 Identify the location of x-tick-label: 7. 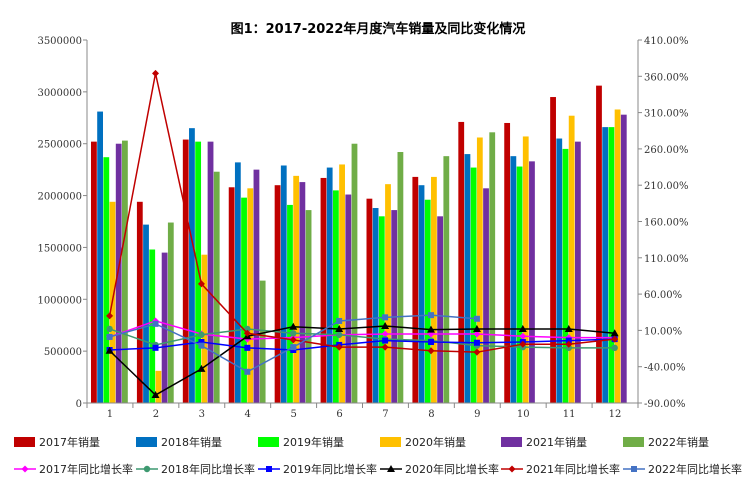
(385, 414).